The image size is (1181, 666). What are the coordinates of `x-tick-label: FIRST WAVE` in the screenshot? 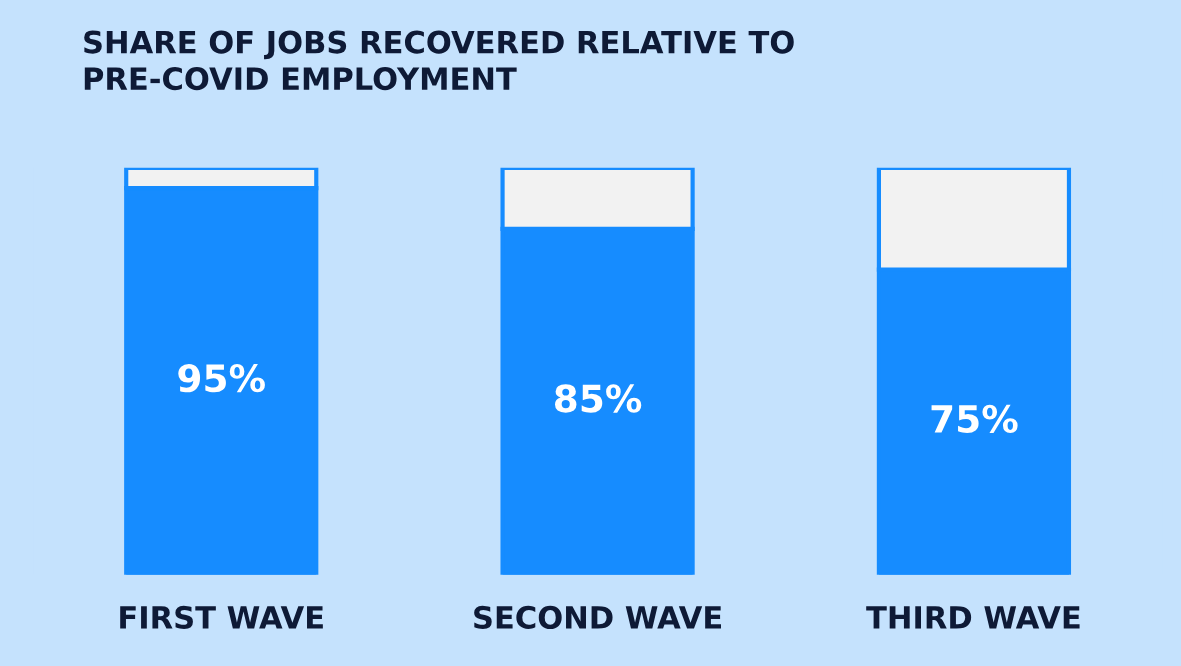 It's located at (221, 617).